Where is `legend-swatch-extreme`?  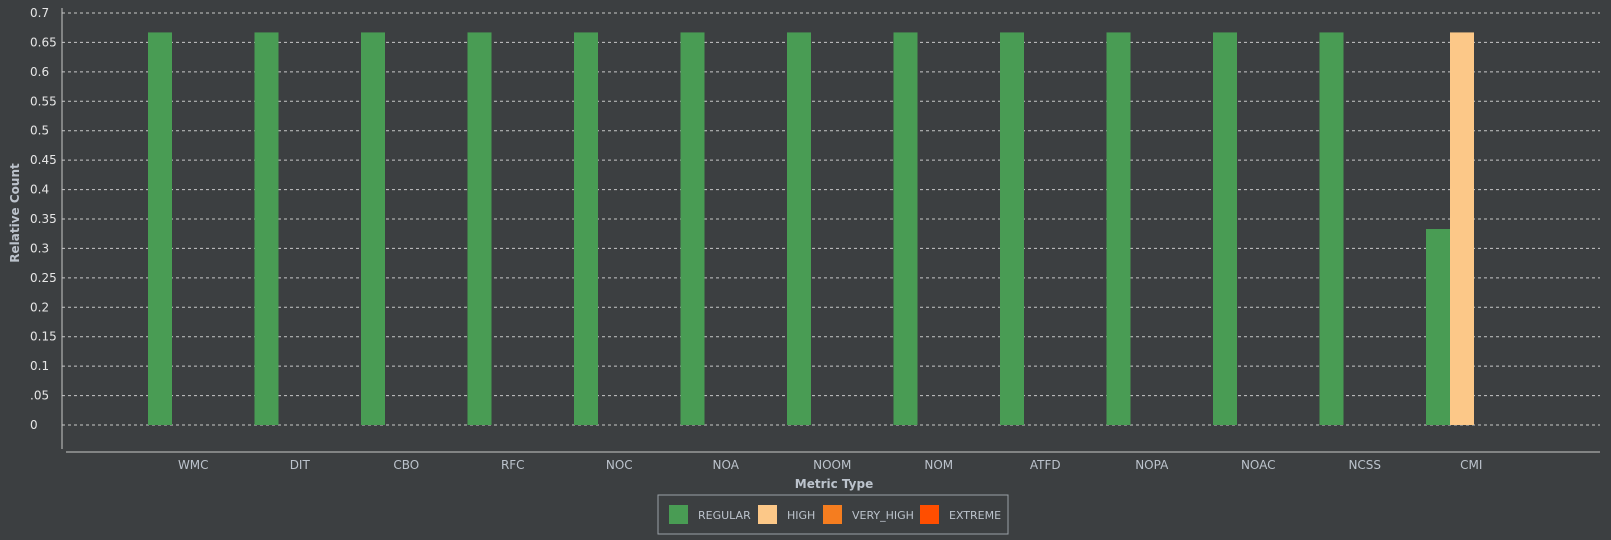 legend-swatch-extreme is located at coordinates (929, 514).